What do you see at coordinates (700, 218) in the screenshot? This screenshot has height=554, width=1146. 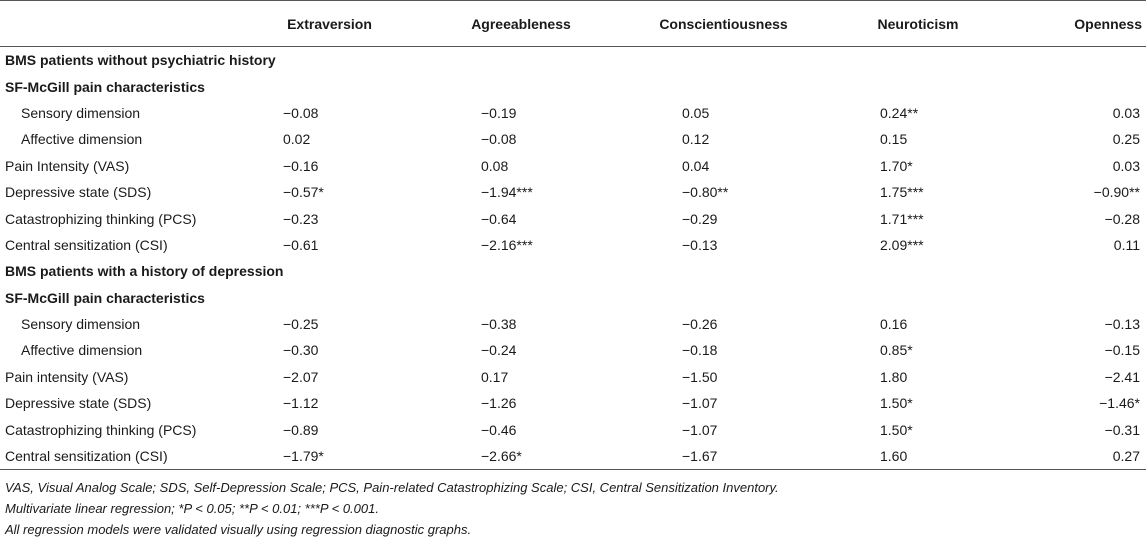 I see `cell-conscientiousness: −0.29` at bounding box center [700, 218].